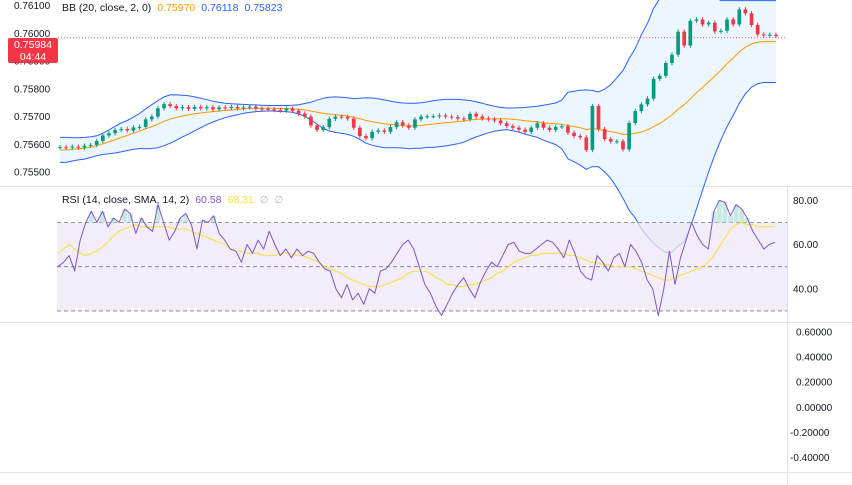  What do you see at coordinates (240, 200) in the screenshot?
I see `rsi-sma-value: 68.31` at bounding box center [240, 200].